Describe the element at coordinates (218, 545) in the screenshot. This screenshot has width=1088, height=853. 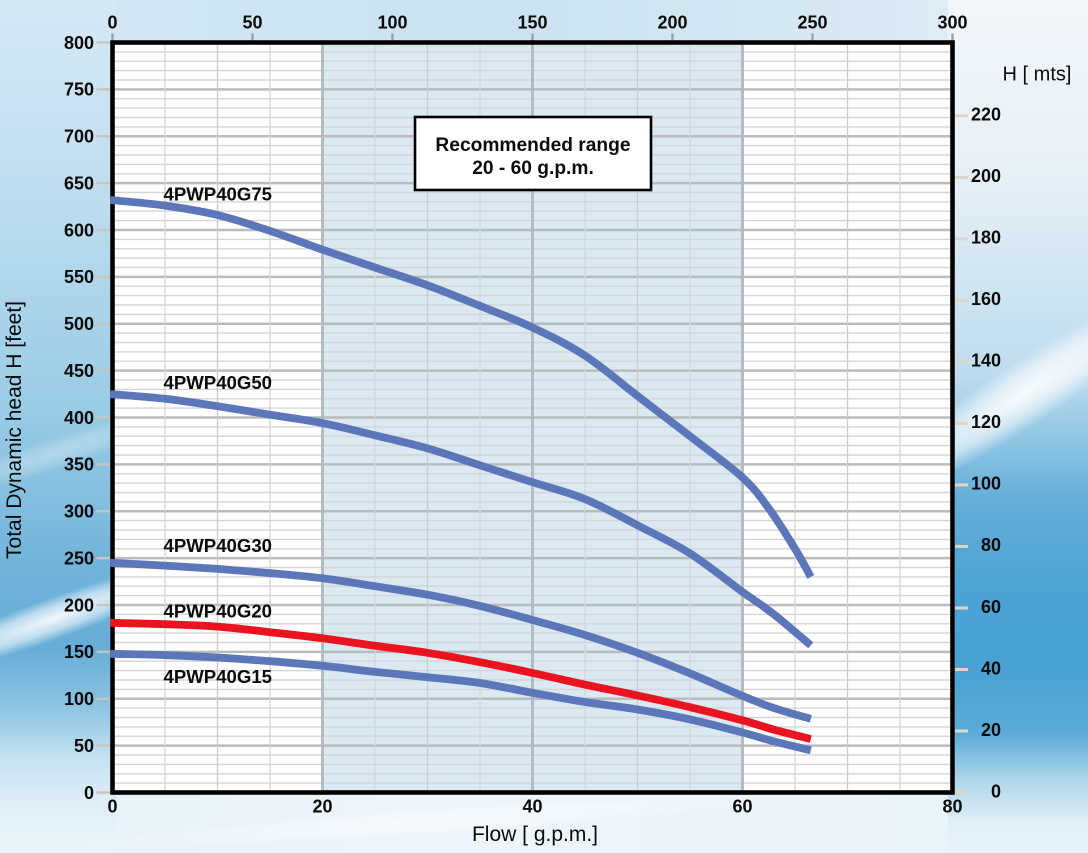
I see `svg-text: 4PWP40G30` at that location.